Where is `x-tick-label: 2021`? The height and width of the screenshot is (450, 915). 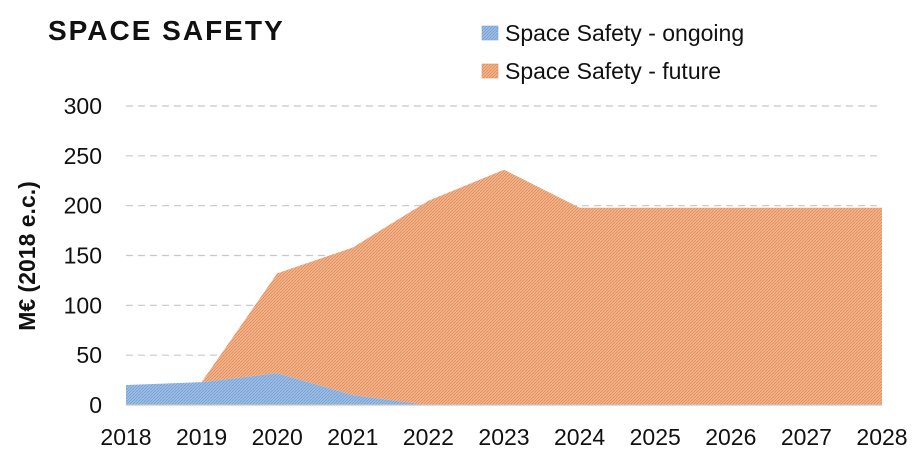
x-tick-label: 2021 is located at coordinates (352, 437).